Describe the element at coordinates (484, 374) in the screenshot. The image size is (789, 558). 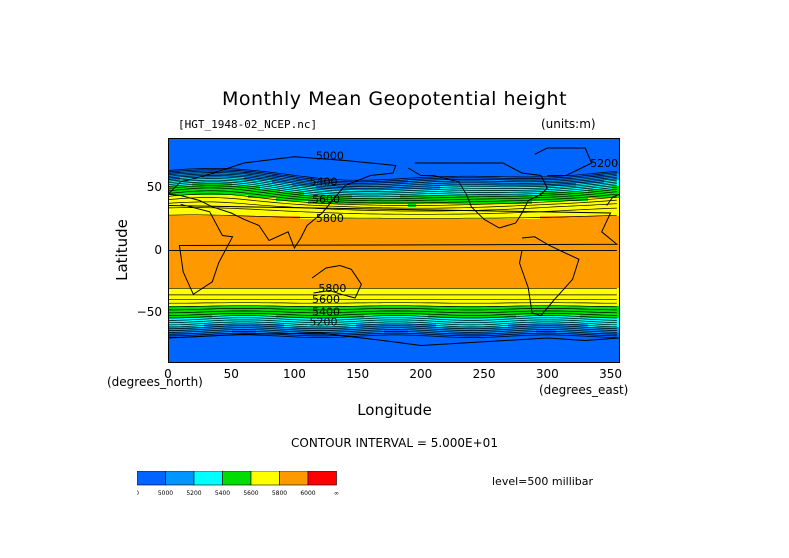
I see `longitude-tick: 250` at that location.